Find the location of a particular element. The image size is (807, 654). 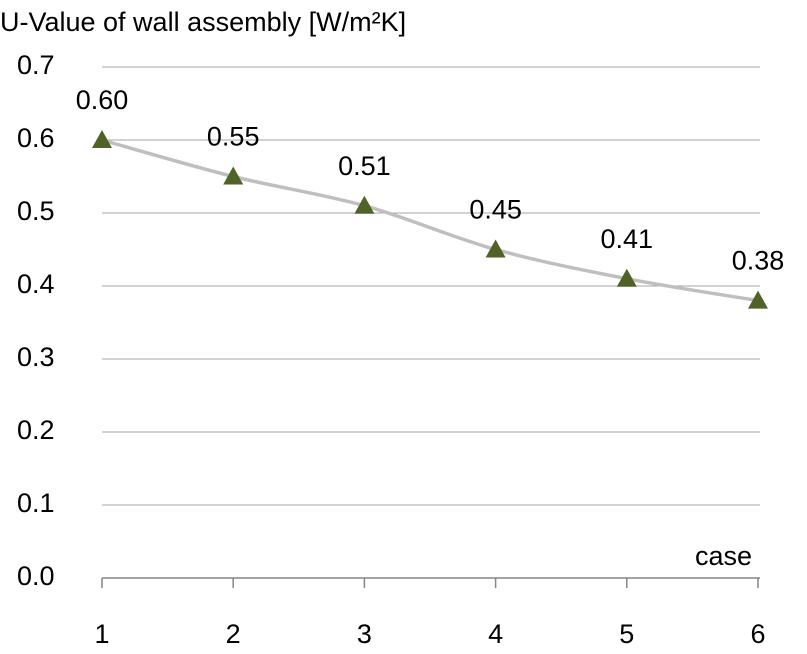

x-tick-label: 1 is located at coordinates (101, 634).